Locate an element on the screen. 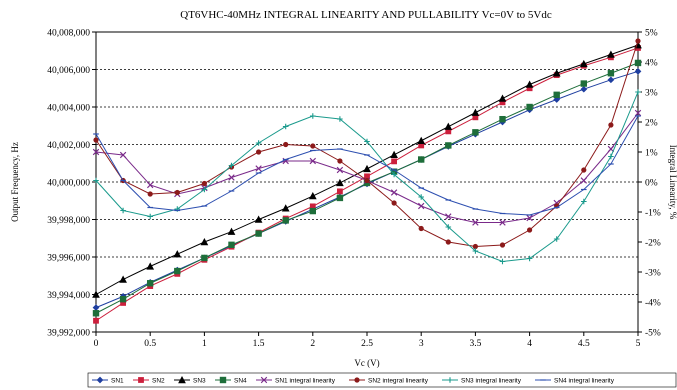 This screenshot has width=677, height=390. legend-entry: SN4 integral linearity is located at coordinates (575, 381).